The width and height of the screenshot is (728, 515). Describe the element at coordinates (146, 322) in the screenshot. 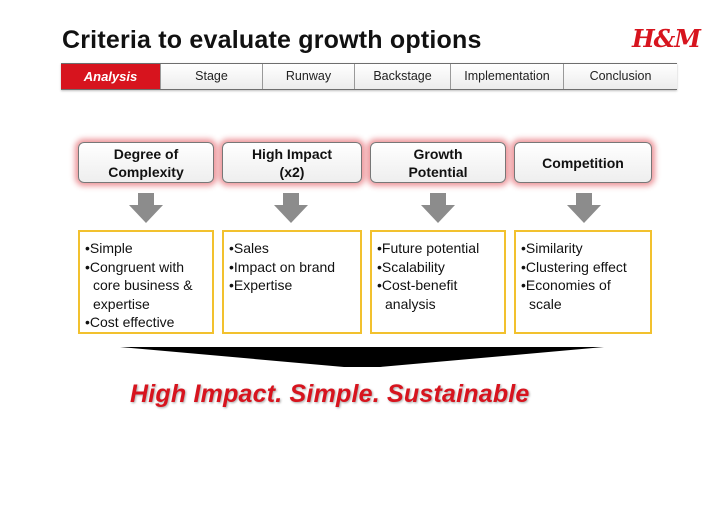

I see `list-item: Cost effective` at that location.